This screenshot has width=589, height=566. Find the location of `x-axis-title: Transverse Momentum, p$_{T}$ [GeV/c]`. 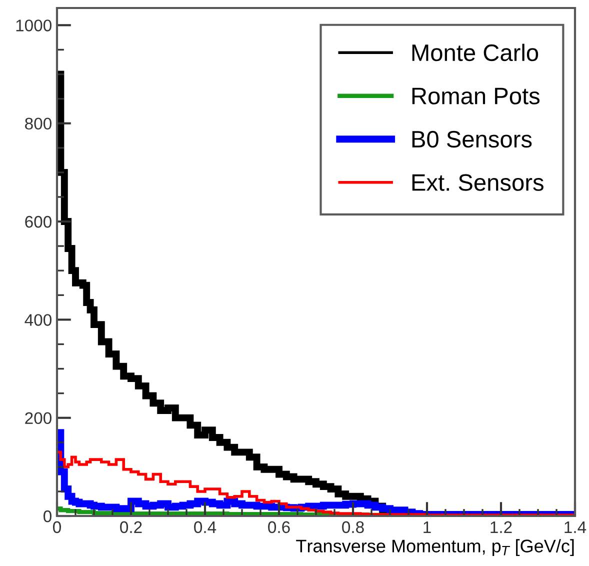

x-axis-title: Transverse Momentum, p$_{T}$ [GeV/c] is located at coordinates (435, 547).